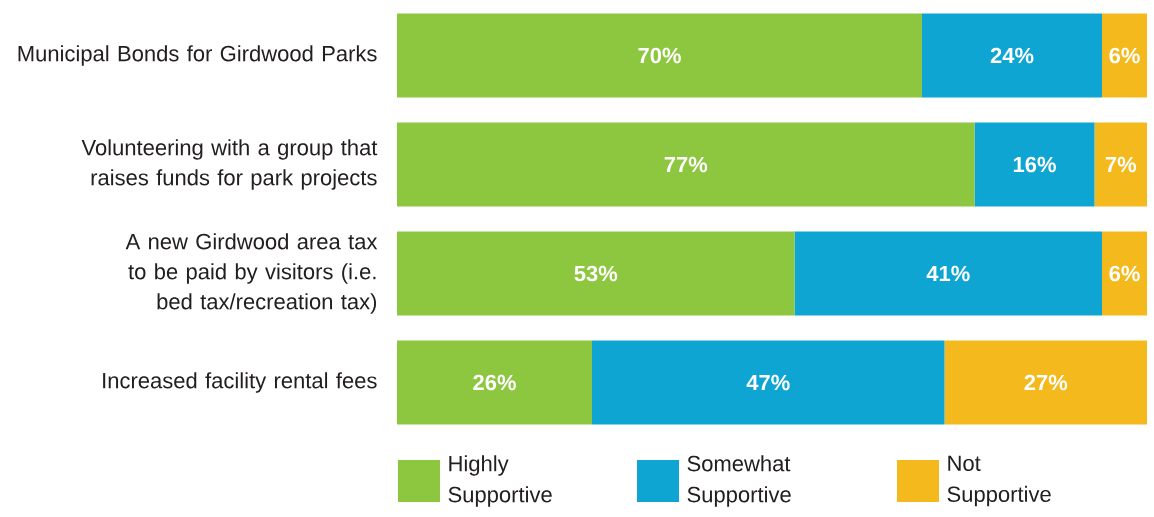 Image resolution: width=1154 pixels, height=517 pixels. I want to click on data-label: 7%, so click(1121, 164).